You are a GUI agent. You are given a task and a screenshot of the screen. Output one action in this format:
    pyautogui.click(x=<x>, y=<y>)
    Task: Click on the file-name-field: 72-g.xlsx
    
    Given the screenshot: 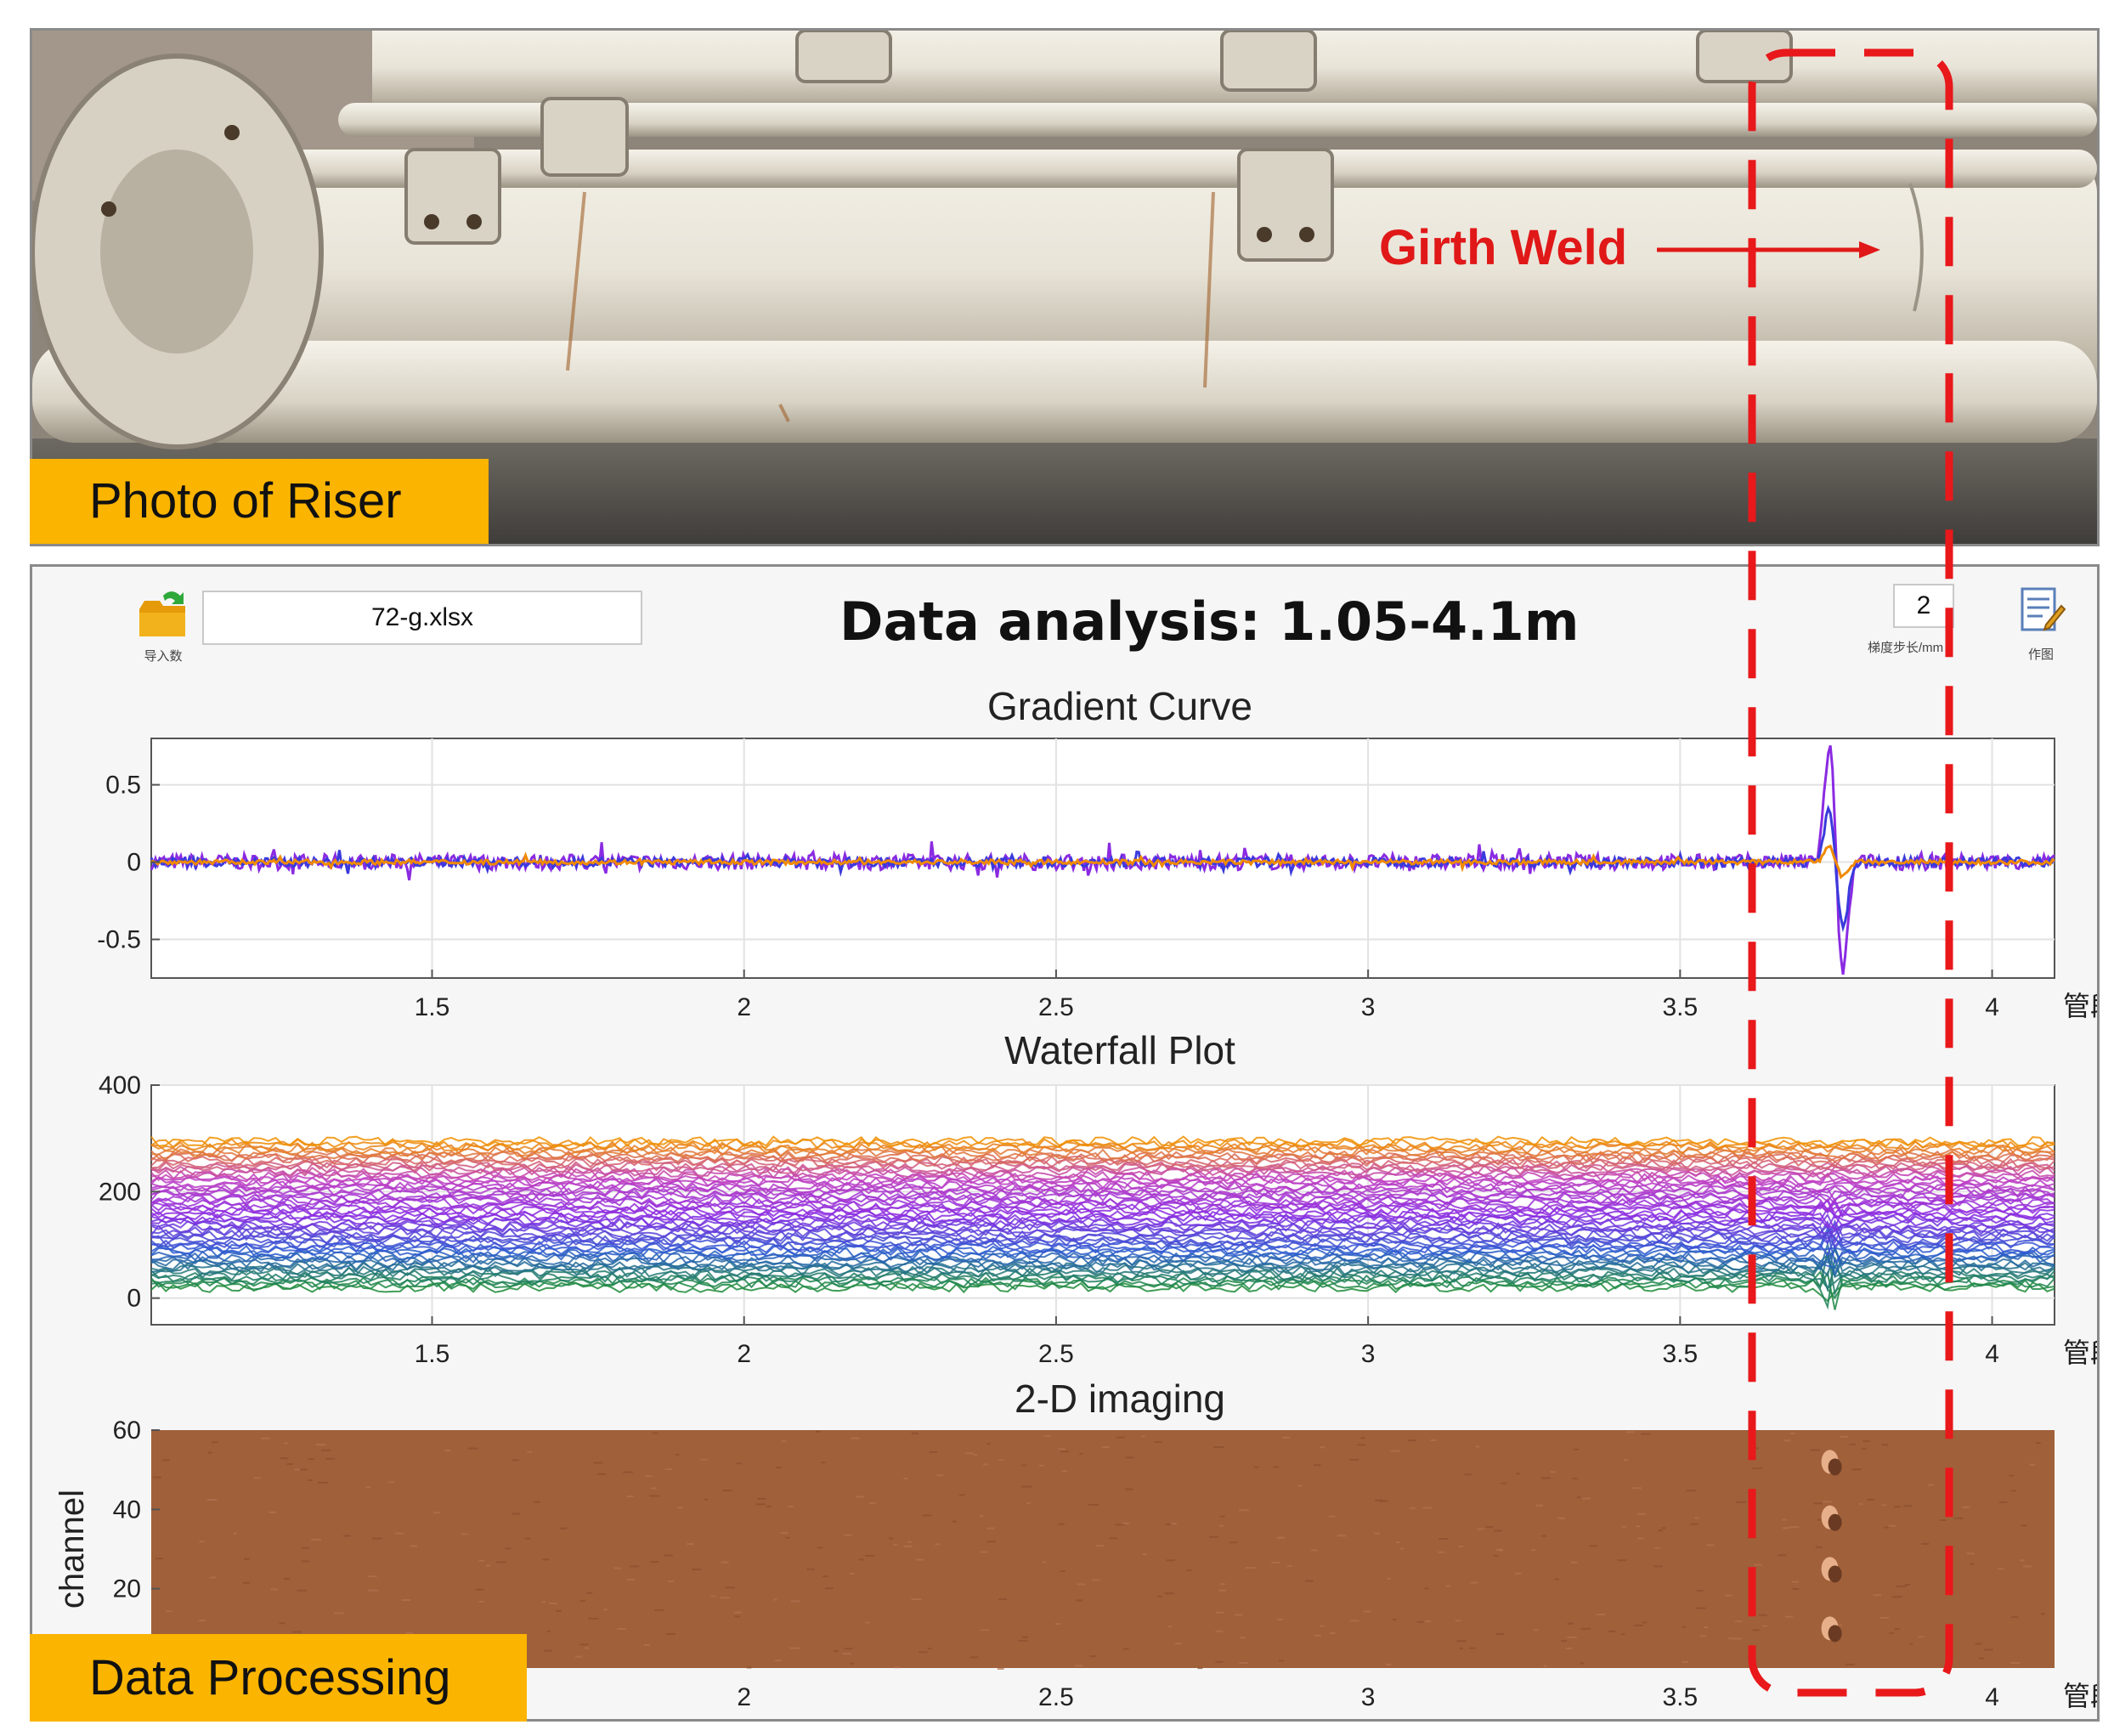 What is the action you would take?
    pyautogui.click(x=422, y=618)
    